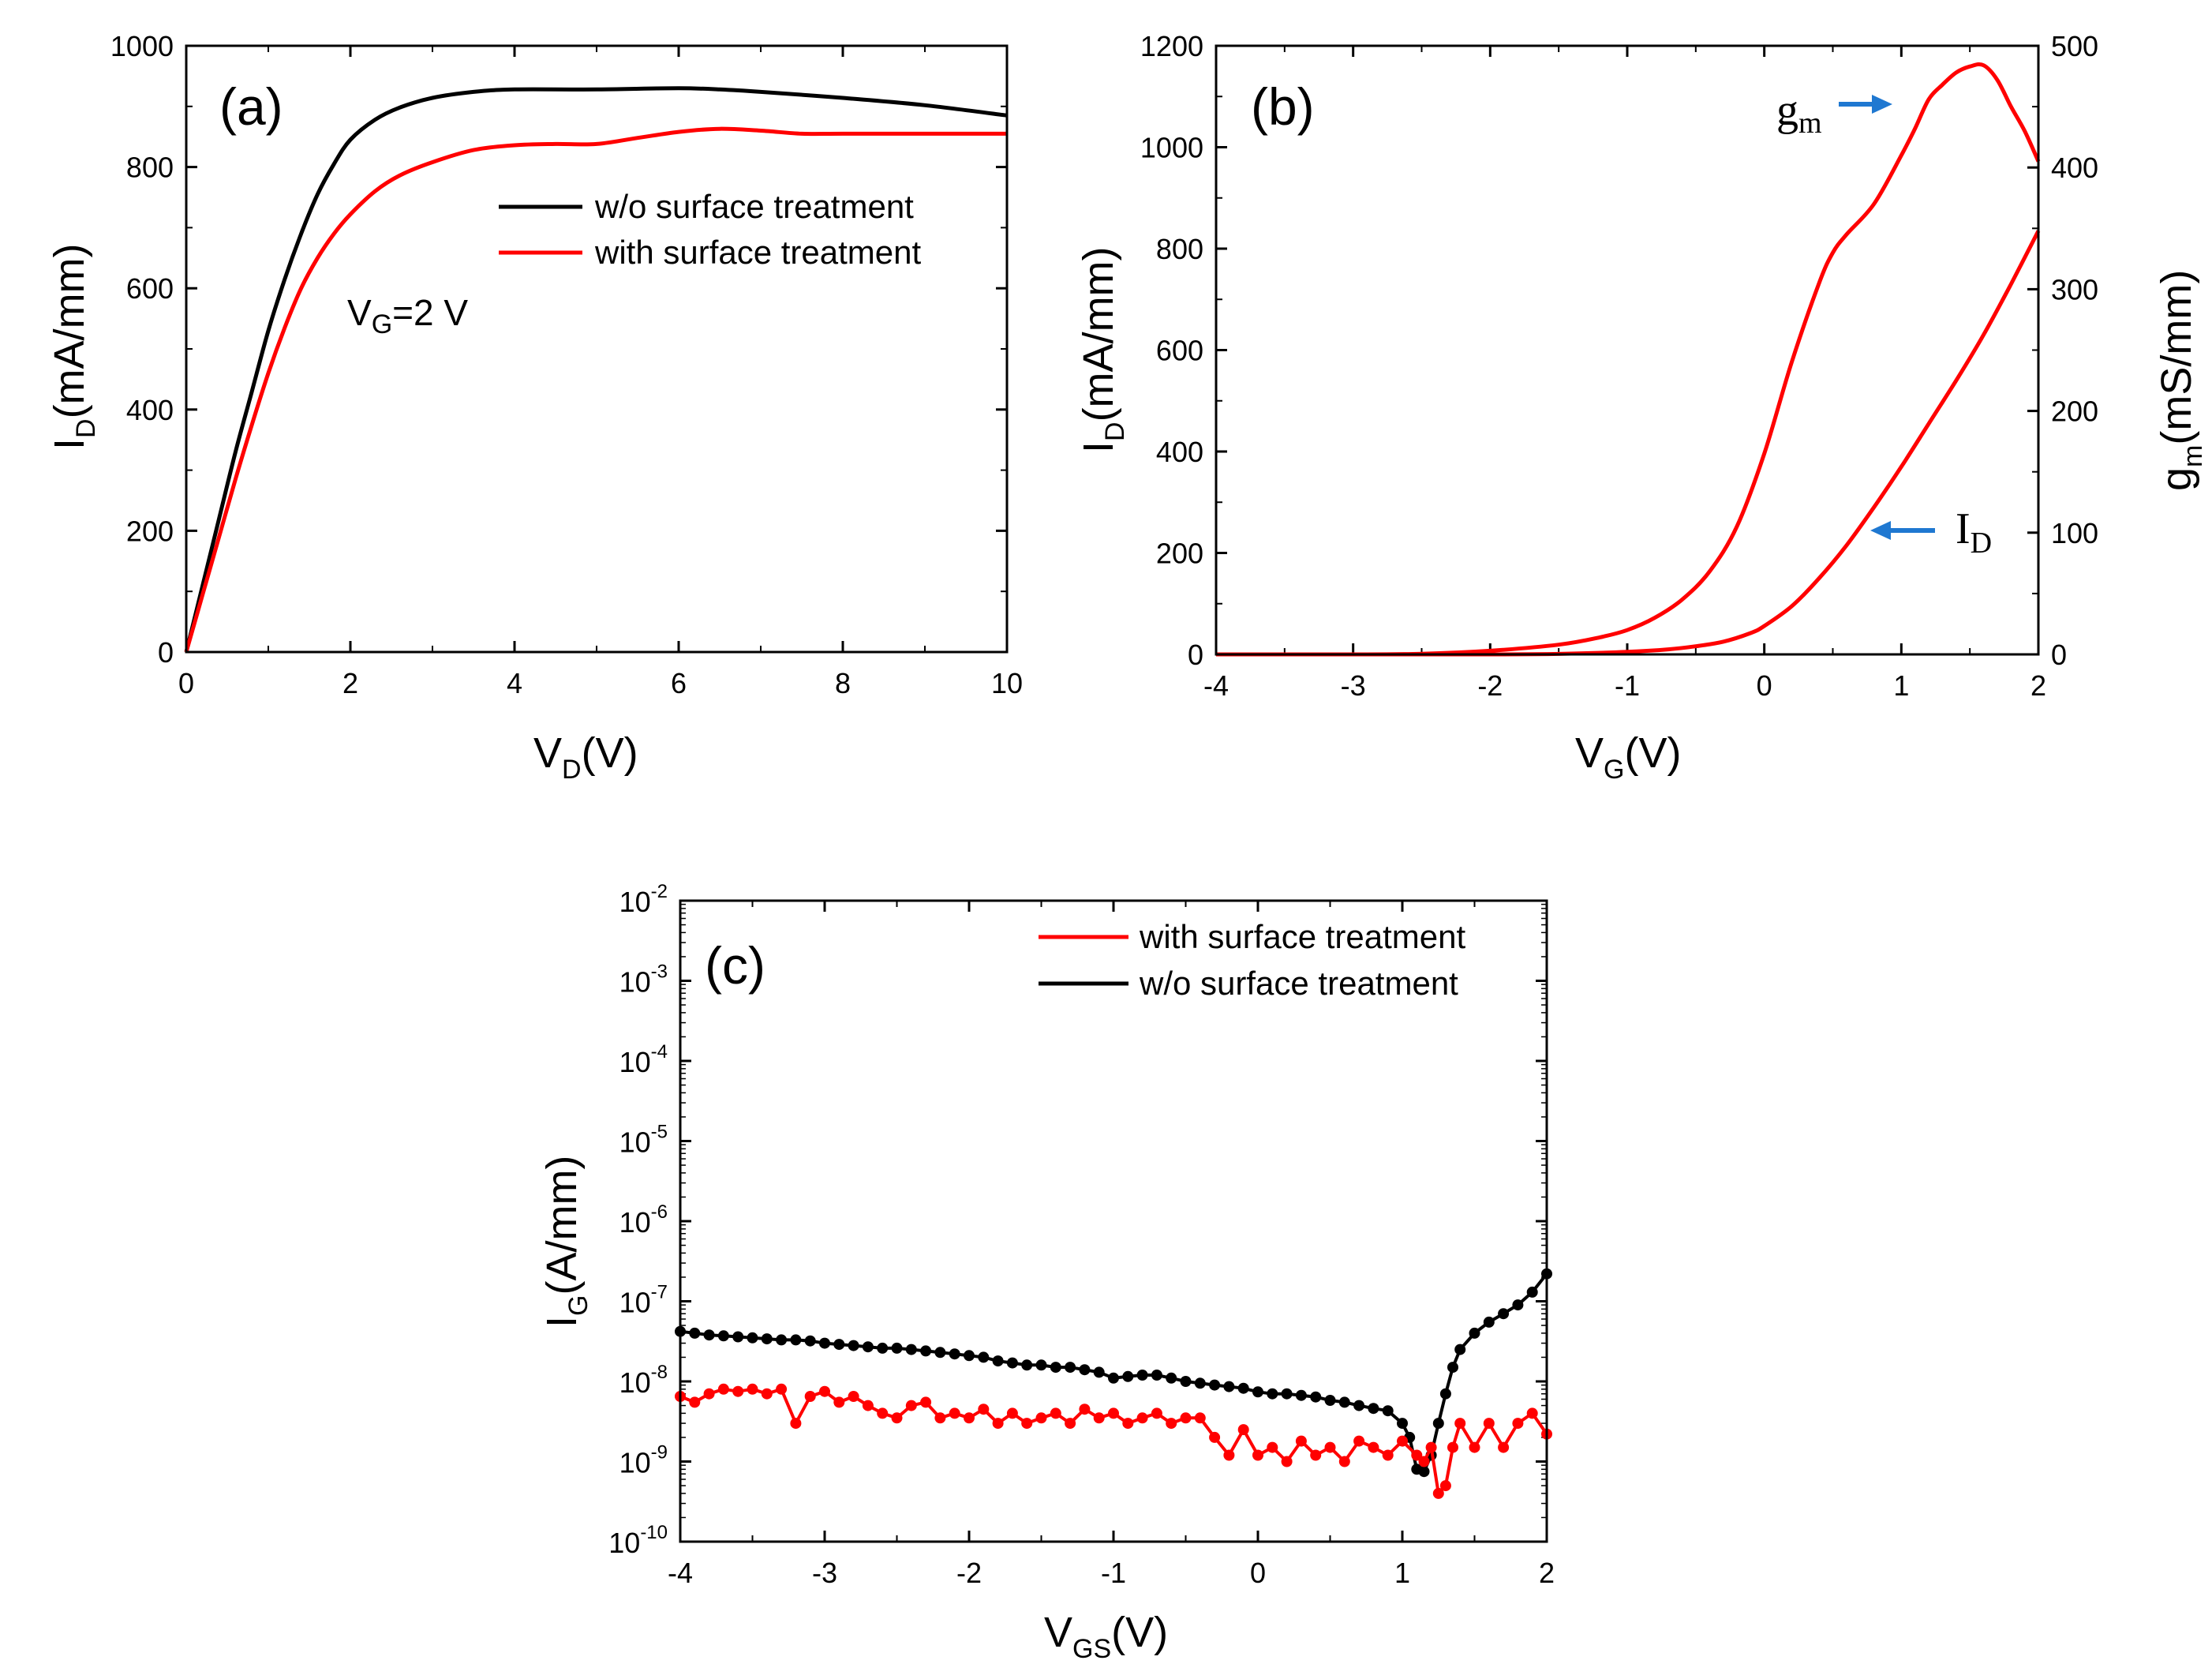 The height and width of the screenshot is (1679, 2212). I want to click on panel-a-label: (a), so click(251, 106).